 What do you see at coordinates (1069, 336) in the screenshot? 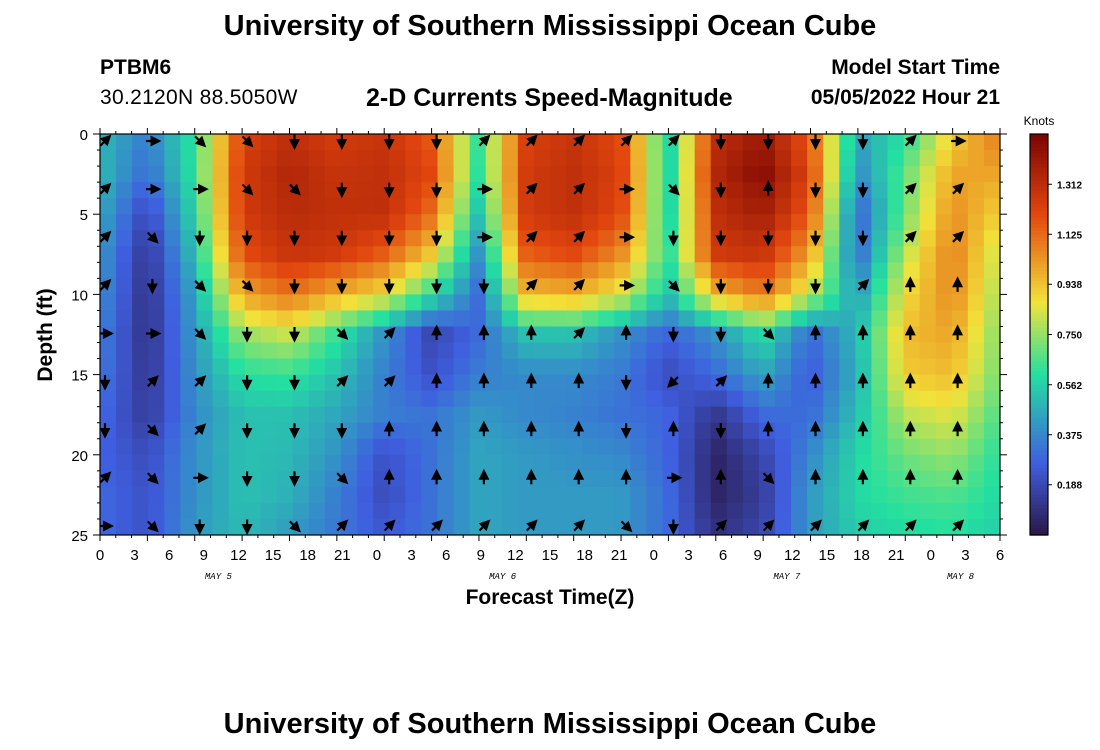
I see `colorbar-tick-label: 0.750` at bounding box center [1069, 336].